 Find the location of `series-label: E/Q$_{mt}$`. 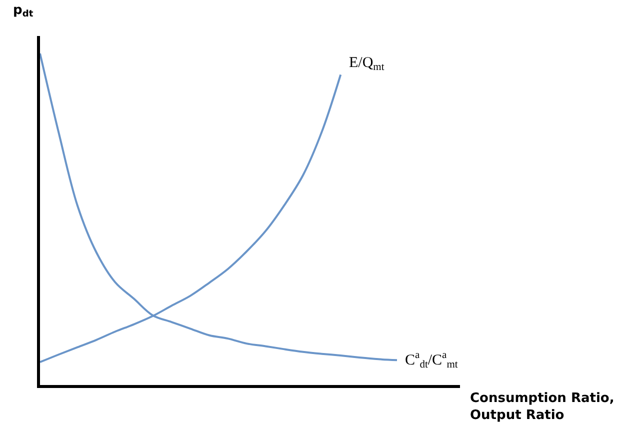

series-label: E/Q$_{mt}$ is located at coordinates (366, 64).